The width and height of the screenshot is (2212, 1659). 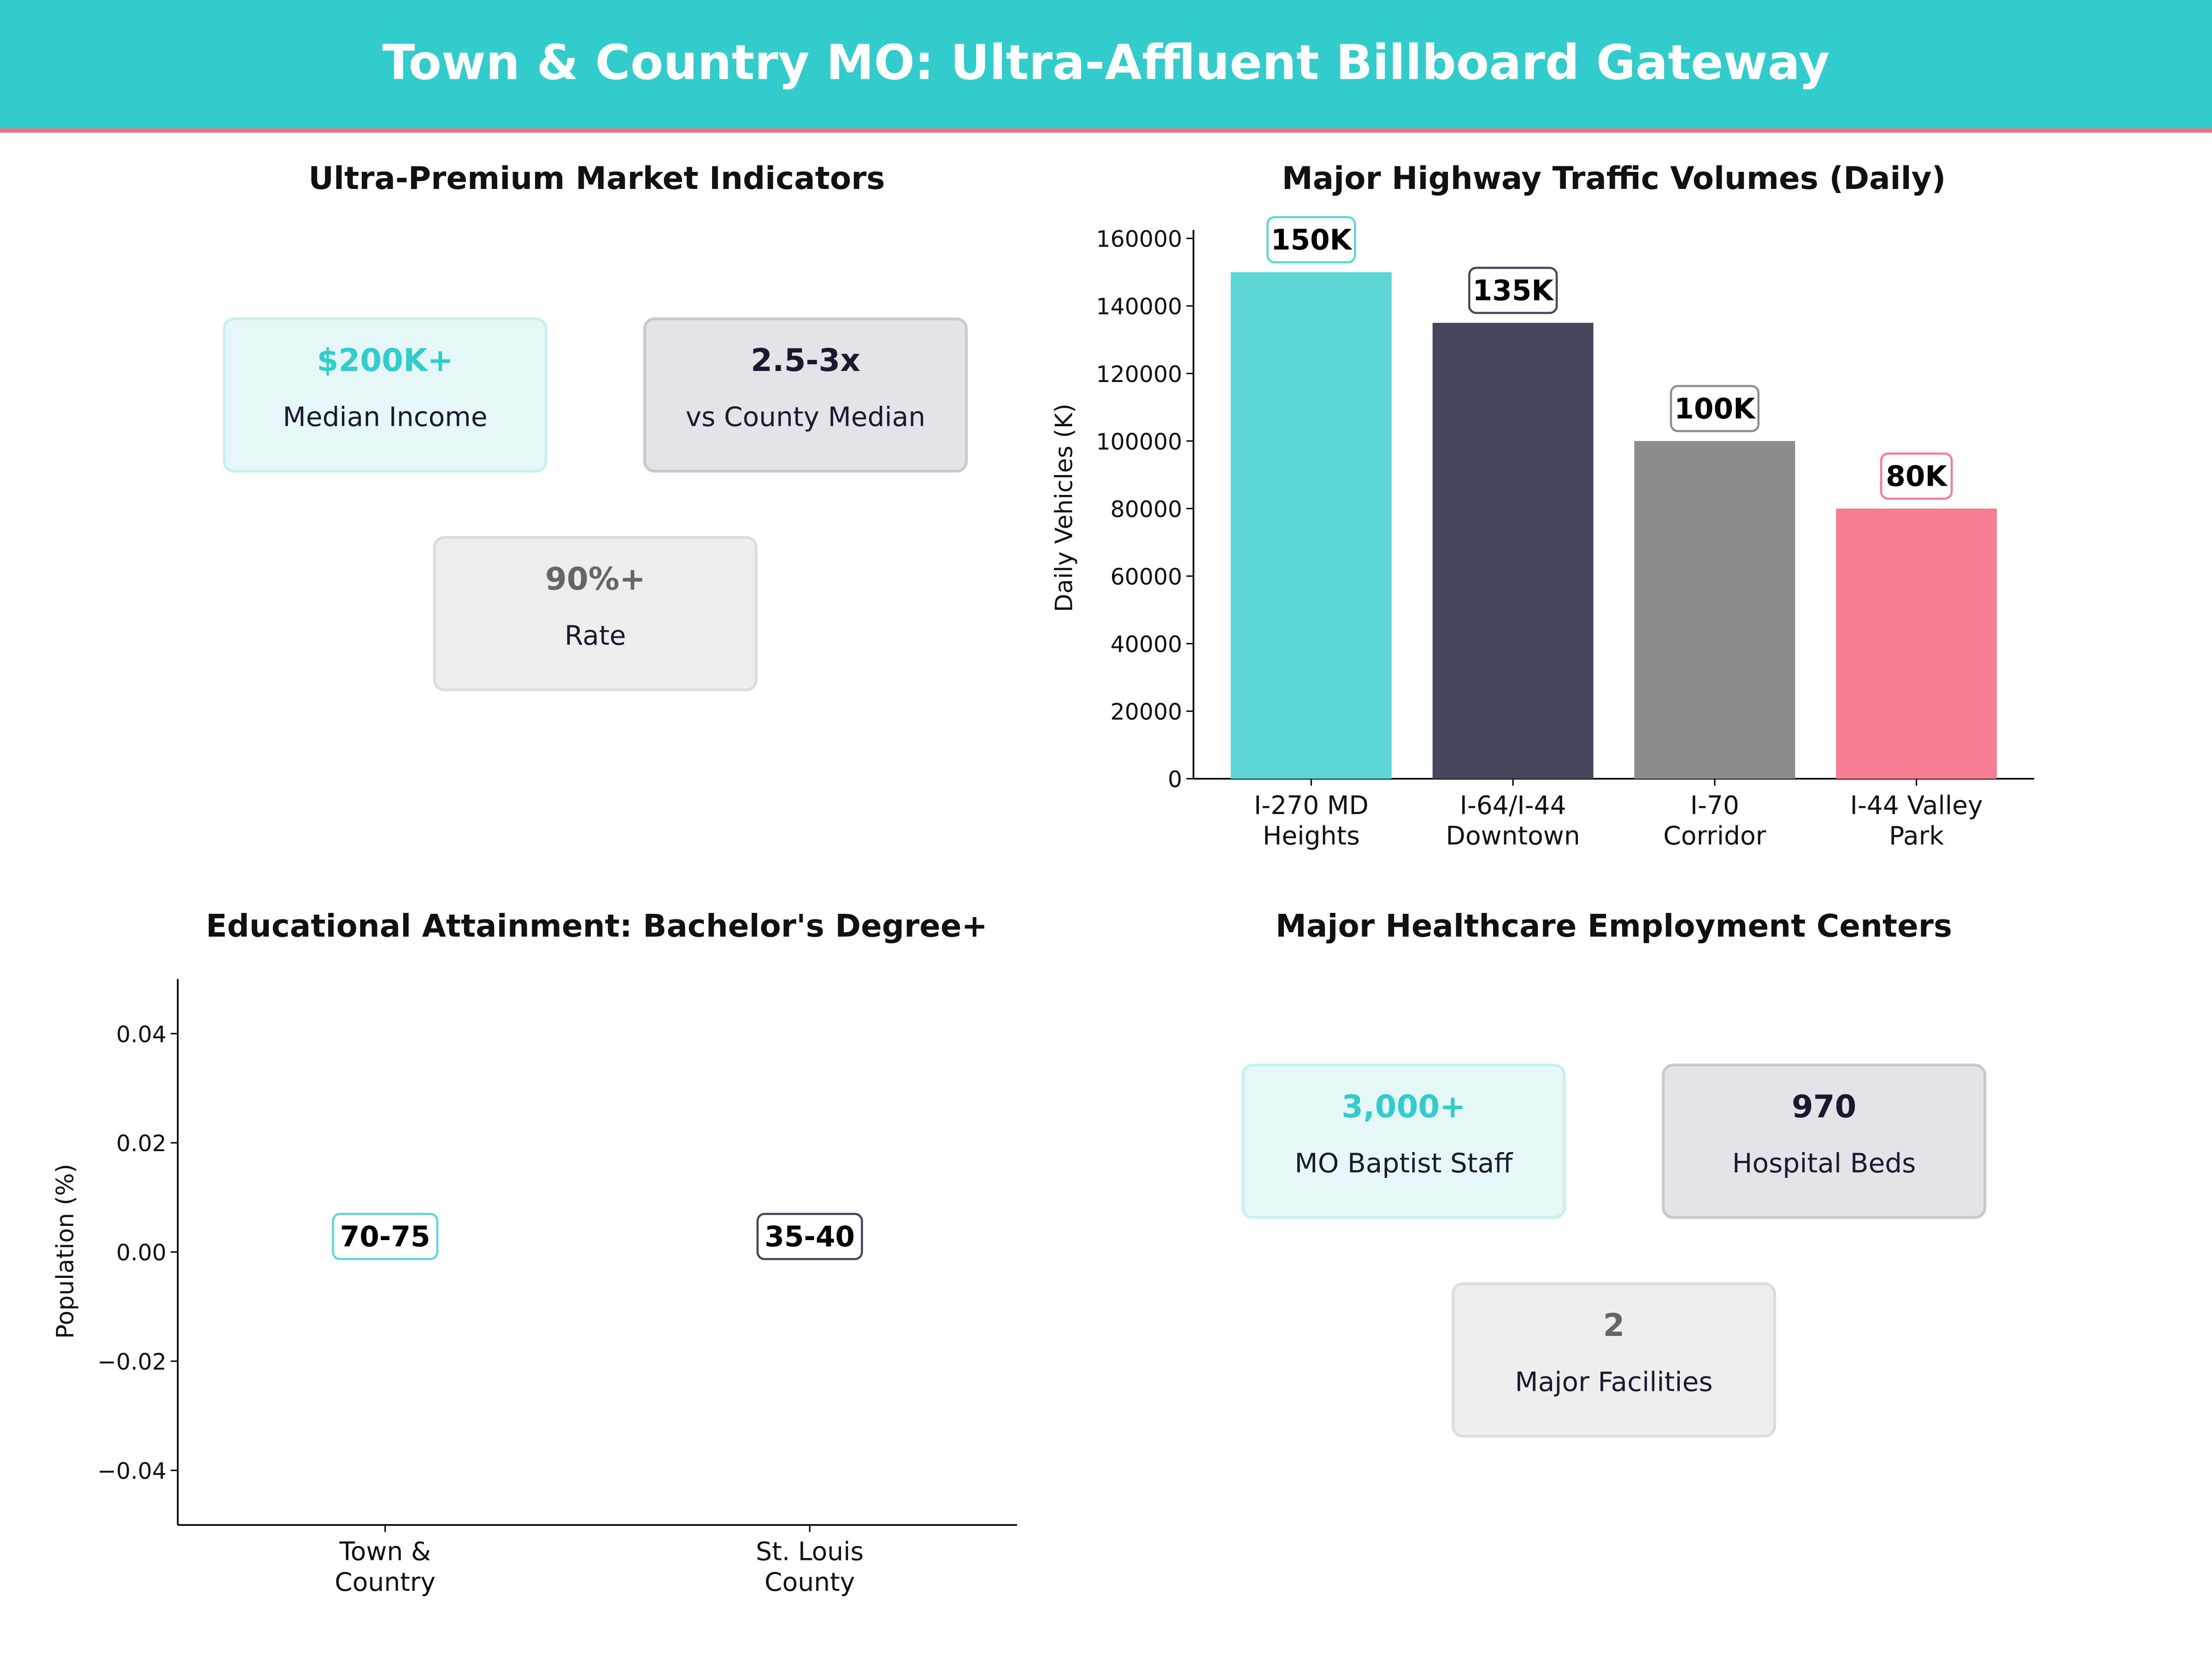 What do you see at coordinates (595, 636) in the screenshot?
I see `kpi-label: Rate` at bounding box center [595, 636].